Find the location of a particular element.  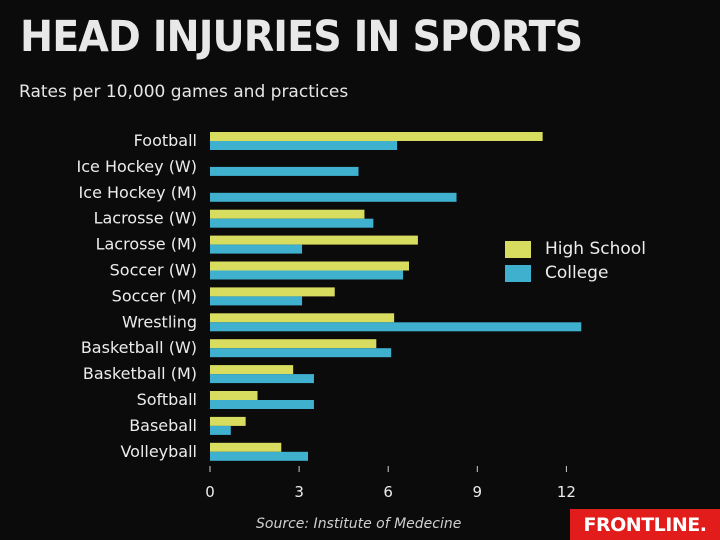

bar-college-wrestling is located at coordinates (396, 327).